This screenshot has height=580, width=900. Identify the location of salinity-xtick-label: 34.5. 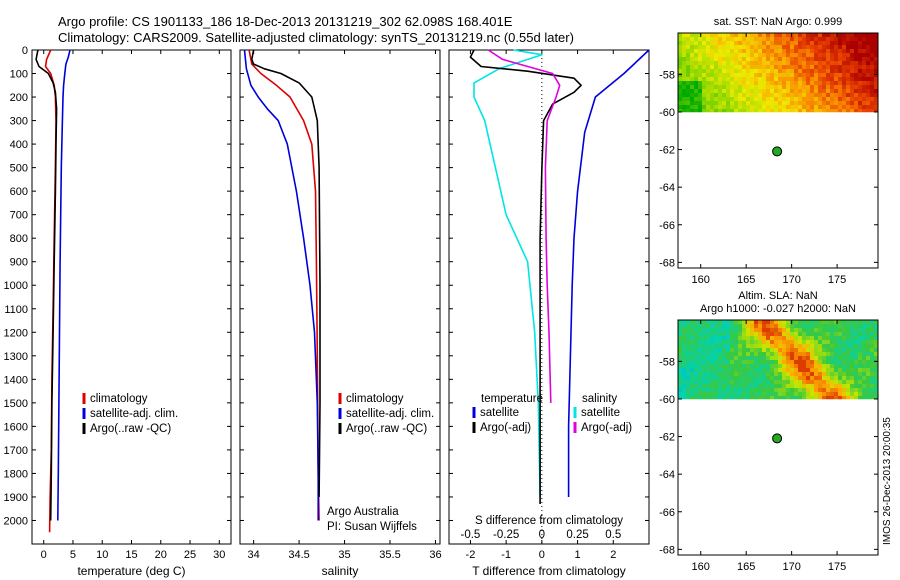
(298, 555).